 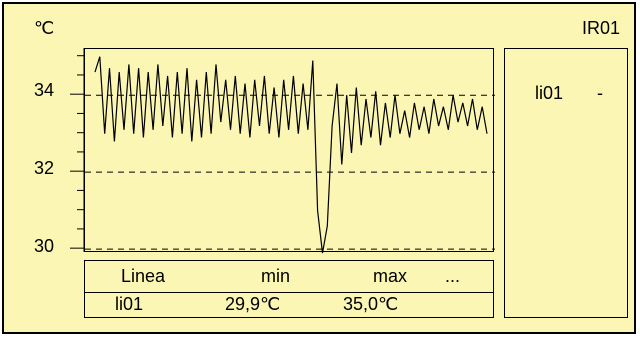 What do you see at coordinates (600, 93) in the screenshot?
I see `side-panel-item-value: -` at bounding box center [600, 93].